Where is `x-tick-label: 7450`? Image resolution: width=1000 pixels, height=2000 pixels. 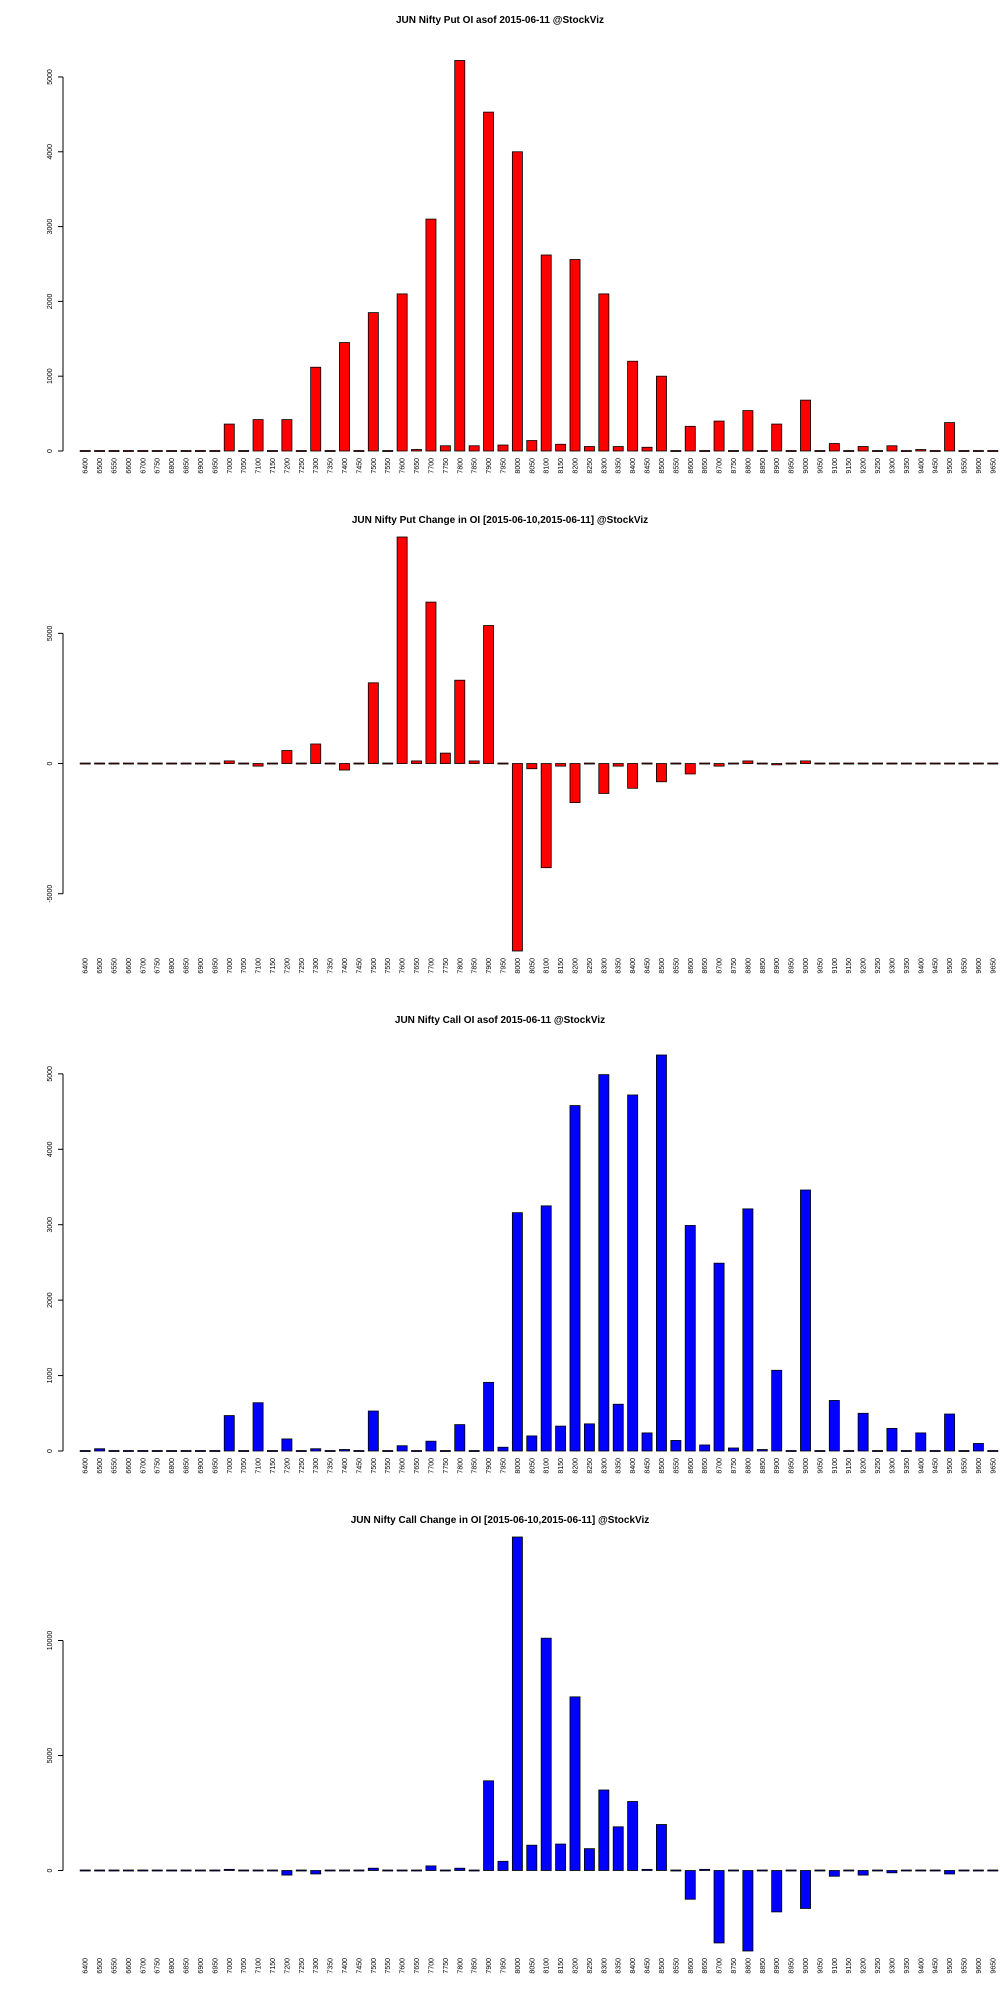 x-tick-label: 7450 is located at coordinates (359, 1966).